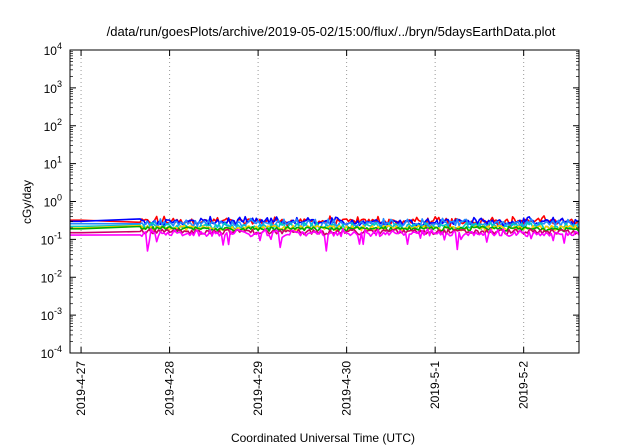 This screenshot has width=640, height=448. What do you see at coordinates (323, 438) in the screenshot?
I see `x-axis-label: Coordinated Universal Time (UTC)` at bounding box center [323, 438].